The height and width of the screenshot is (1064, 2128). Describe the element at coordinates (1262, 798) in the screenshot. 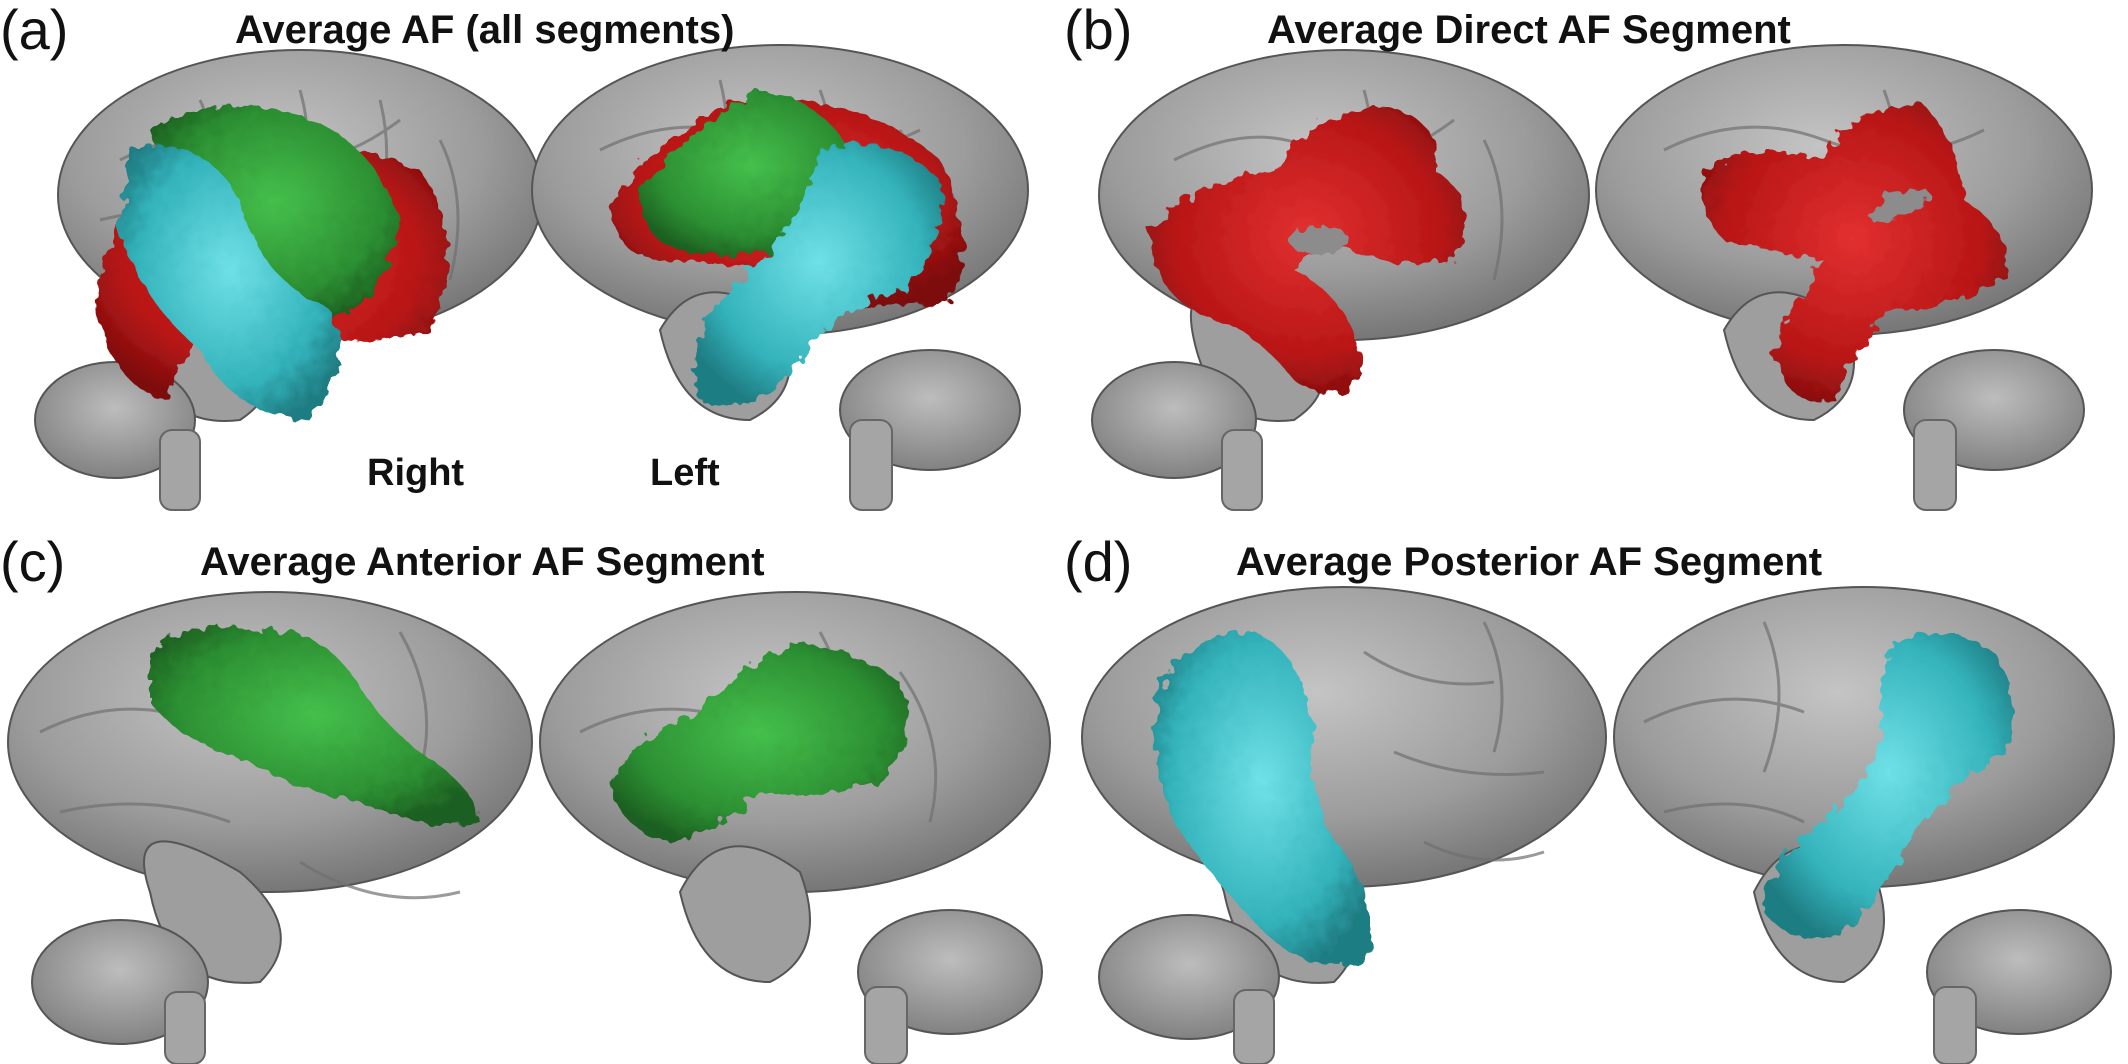

I see `right-posterior-segment` at that location.